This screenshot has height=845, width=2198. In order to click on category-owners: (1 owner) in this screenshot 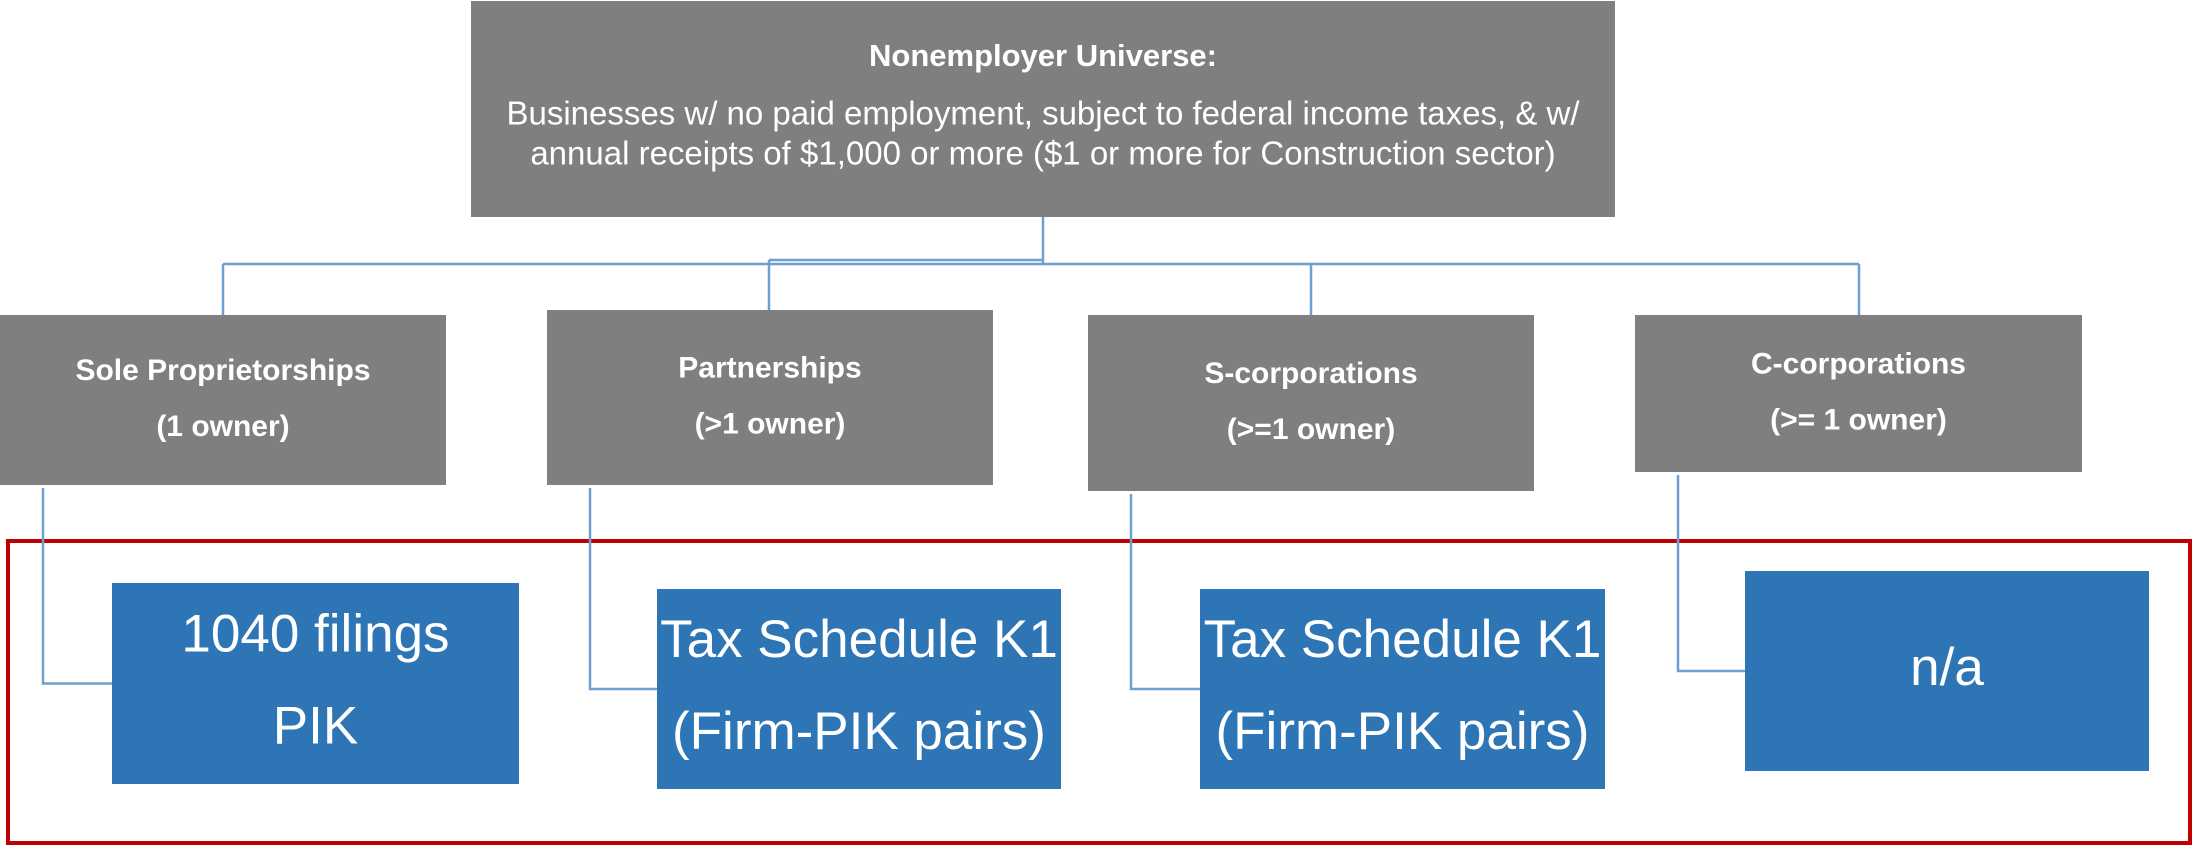, I will do `click(222, 426)`.